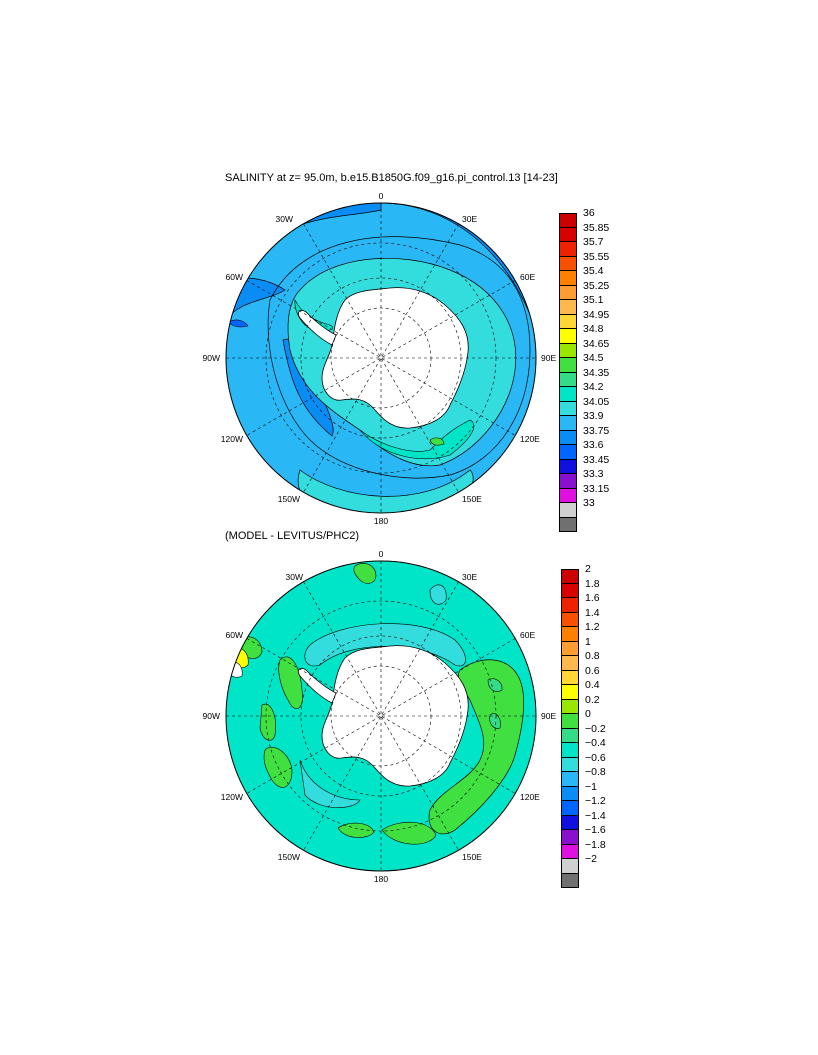 The height and width of the screenshot is (1055, 818). What do you see at coordinates (211, 716) in the screenshot?
I see `lon-90w: 90W` at bounding box center [211, 716].